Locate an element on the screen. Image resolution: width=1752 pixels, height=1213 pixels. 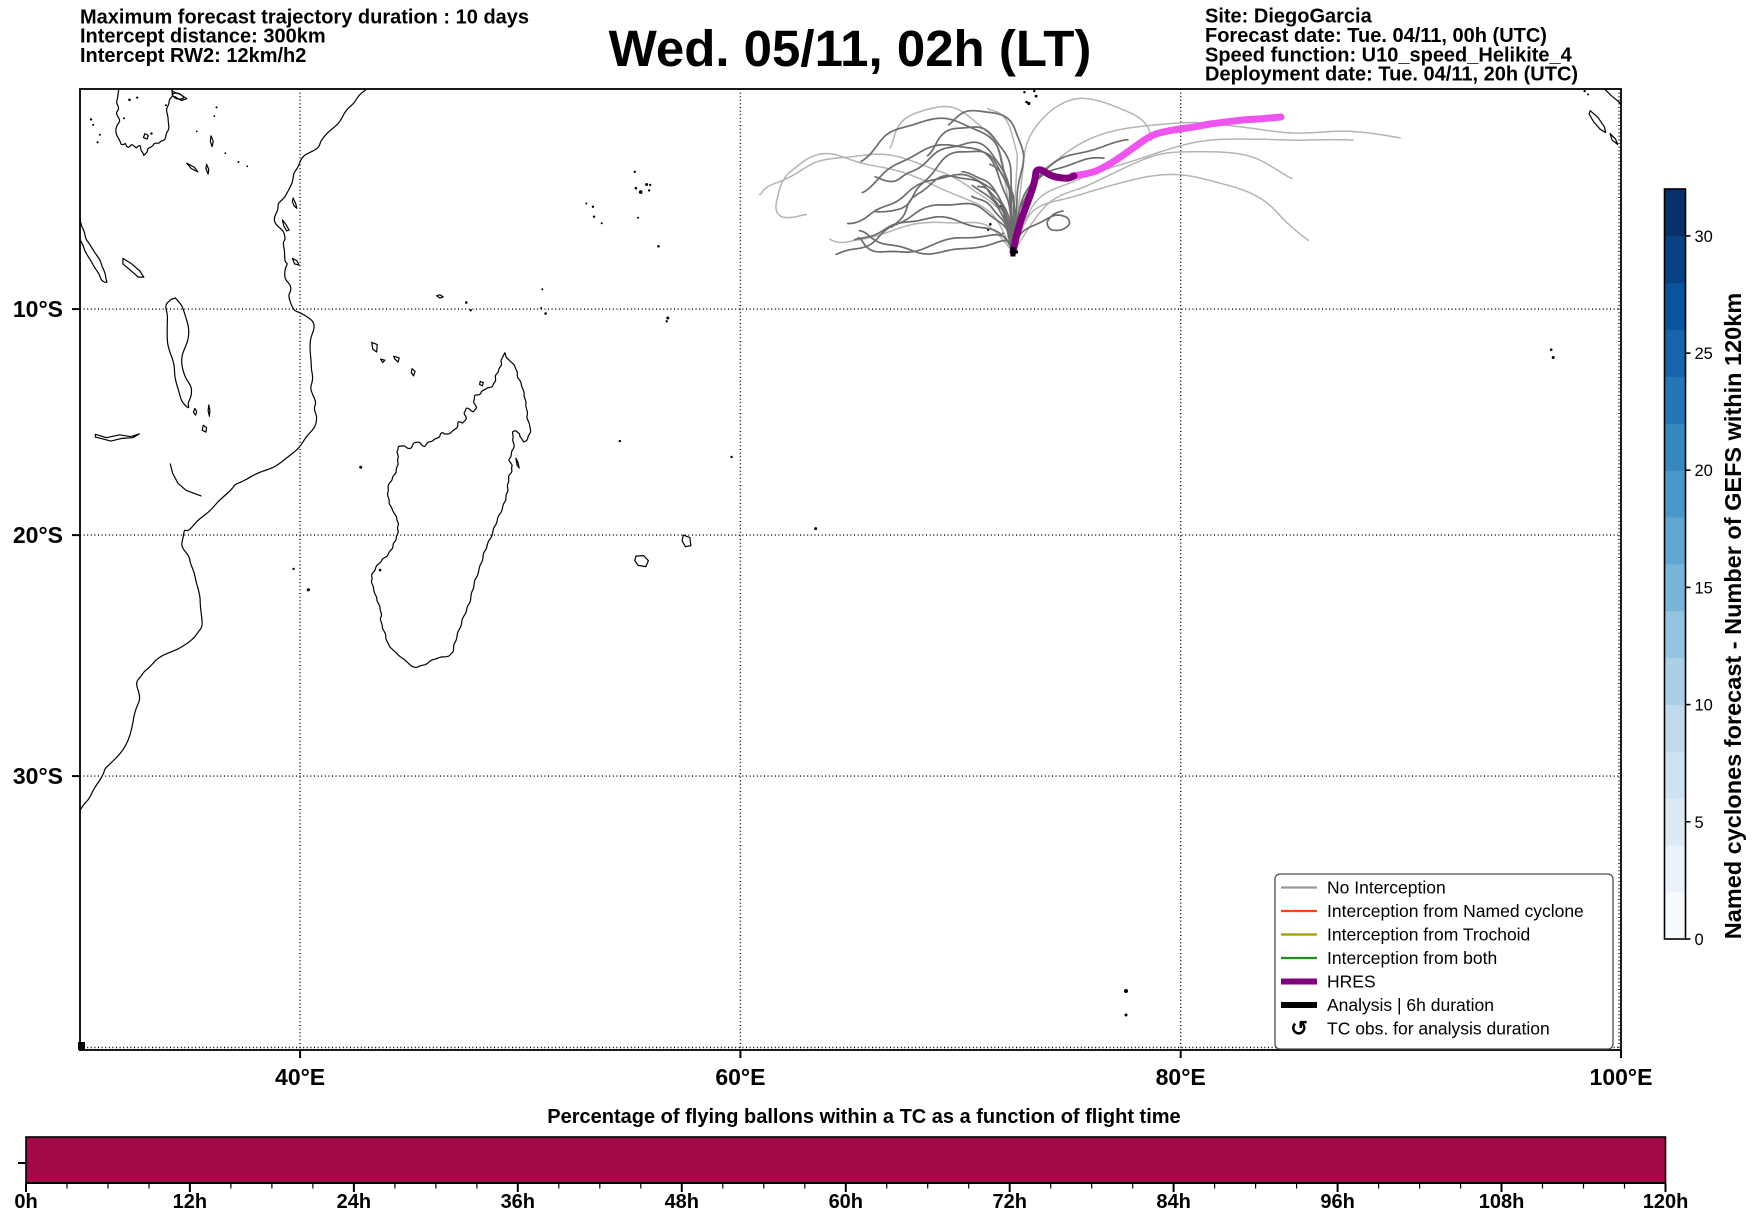
svg-text: 36h is located at coordinates (518, 1202).